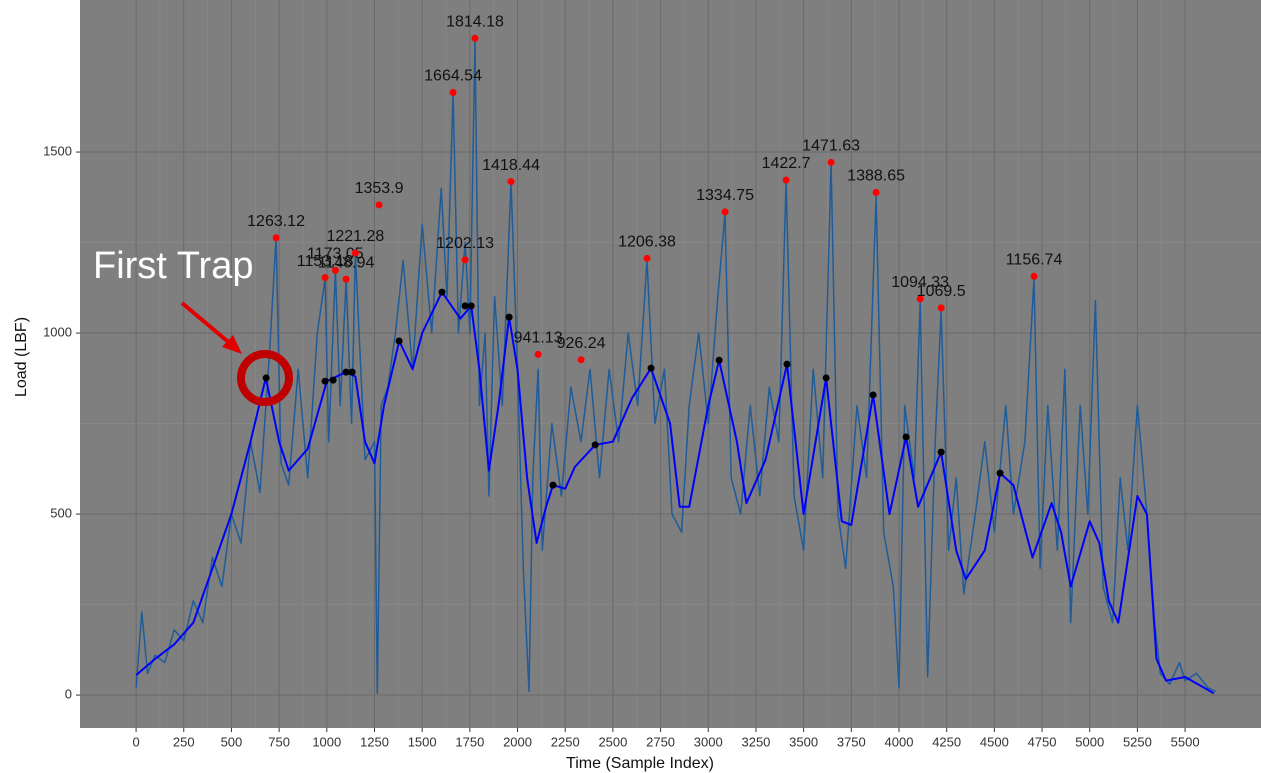  I want to click on annotation: First Trap, so click(173, 266).